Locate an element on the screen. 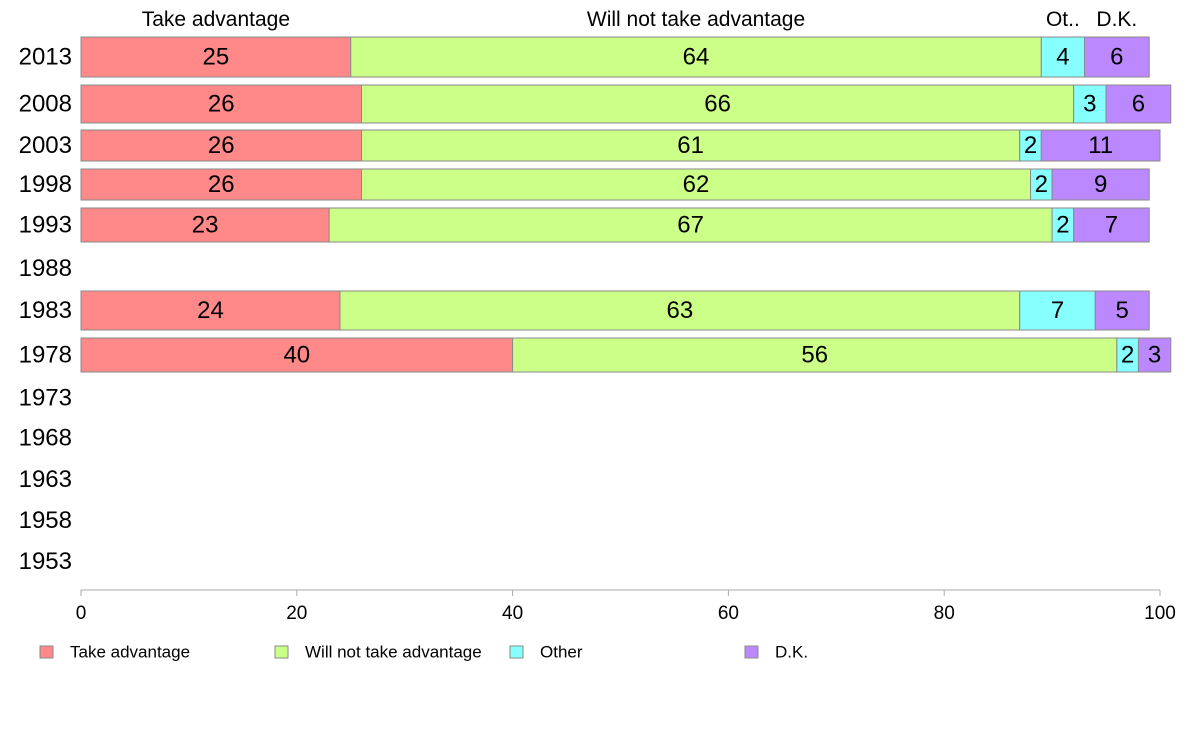 This screenshot has width=1188, height=741. data-label: 56 is located at coordinates (814, 355).